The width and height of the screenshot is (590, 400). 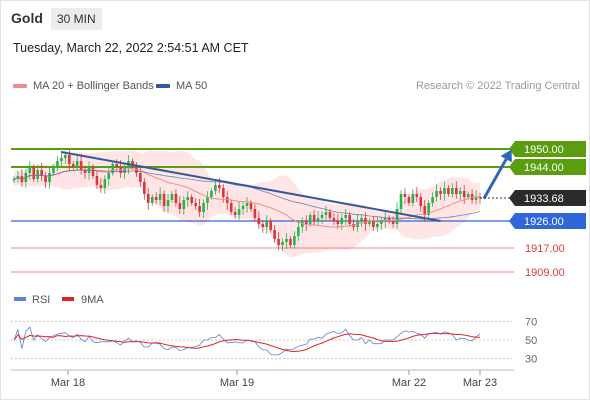 What do you see at coordinates (544, 168) in the screenshot?
I see `level-label-1944.00: 1944.00` at bounding box center [544, 168].